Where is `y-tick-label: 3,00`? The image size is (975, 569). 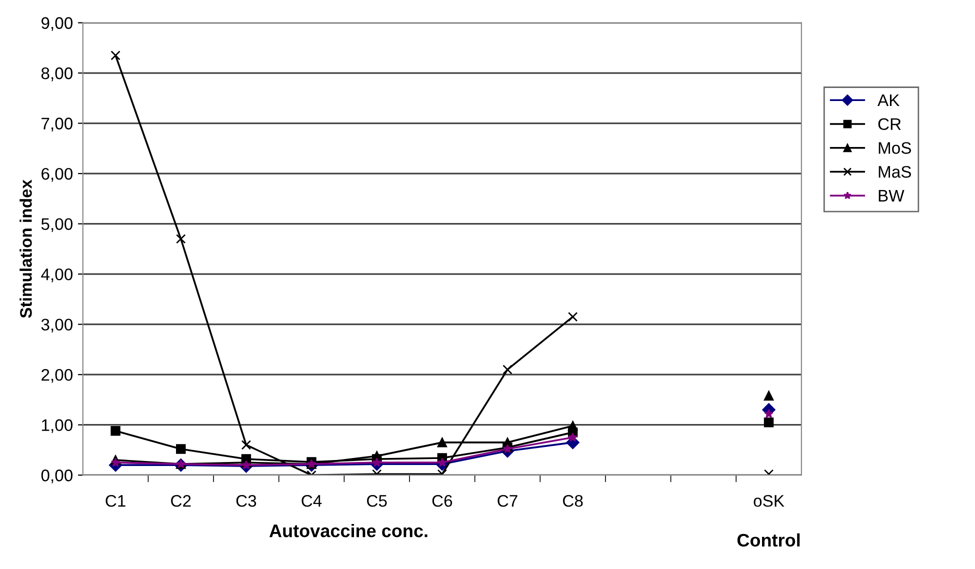
y-tick-label: 3,00 is located at coordinates (57, 325).